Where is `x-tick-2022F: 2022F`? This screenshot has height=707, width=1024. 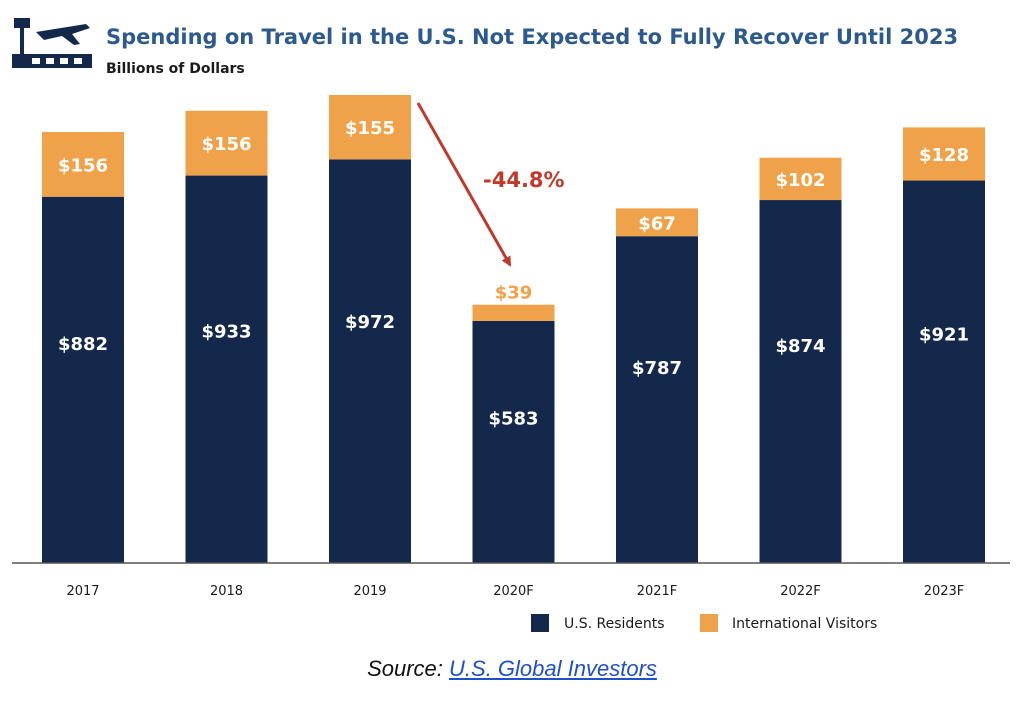
x-tick-2022F: 2022F is located at coordinates (800, 591).